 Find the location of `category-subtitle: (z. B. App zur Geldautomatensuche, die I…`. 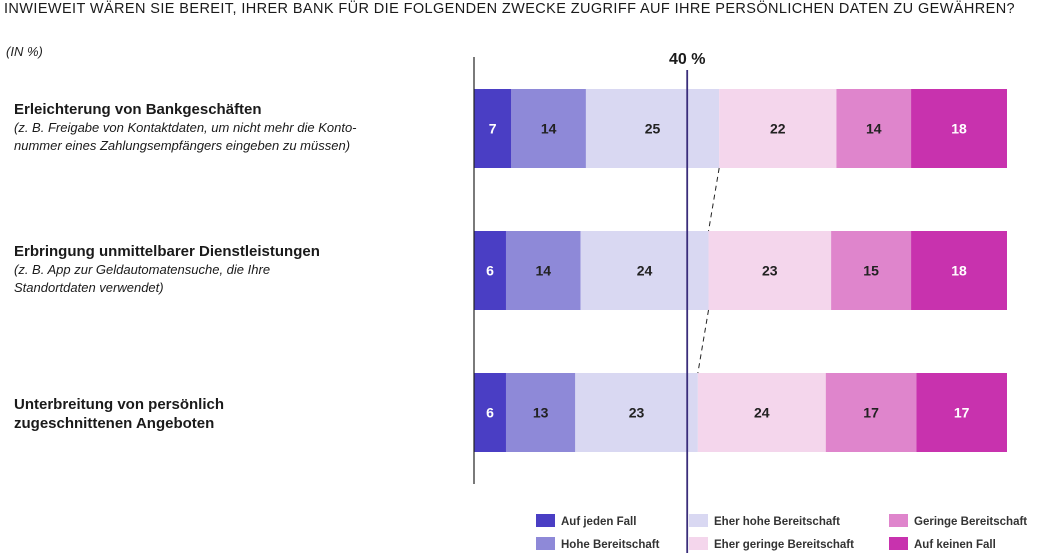

category-subtitle: (z. B. App zur Geldautomatensuche, die I… is located at coordinates (142, 278).